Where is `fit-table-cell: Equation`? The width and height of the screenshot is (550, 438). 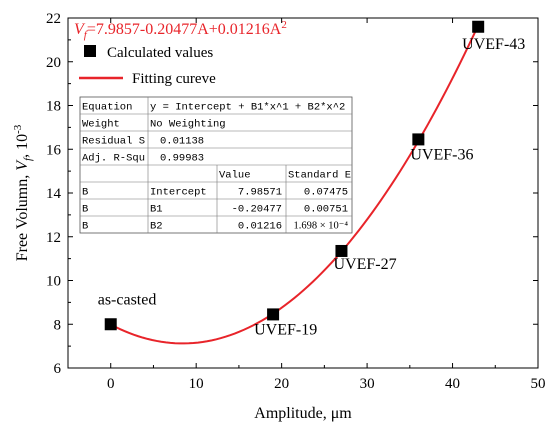
fit-table-cell: Equation is located at coordinates (107, 108).